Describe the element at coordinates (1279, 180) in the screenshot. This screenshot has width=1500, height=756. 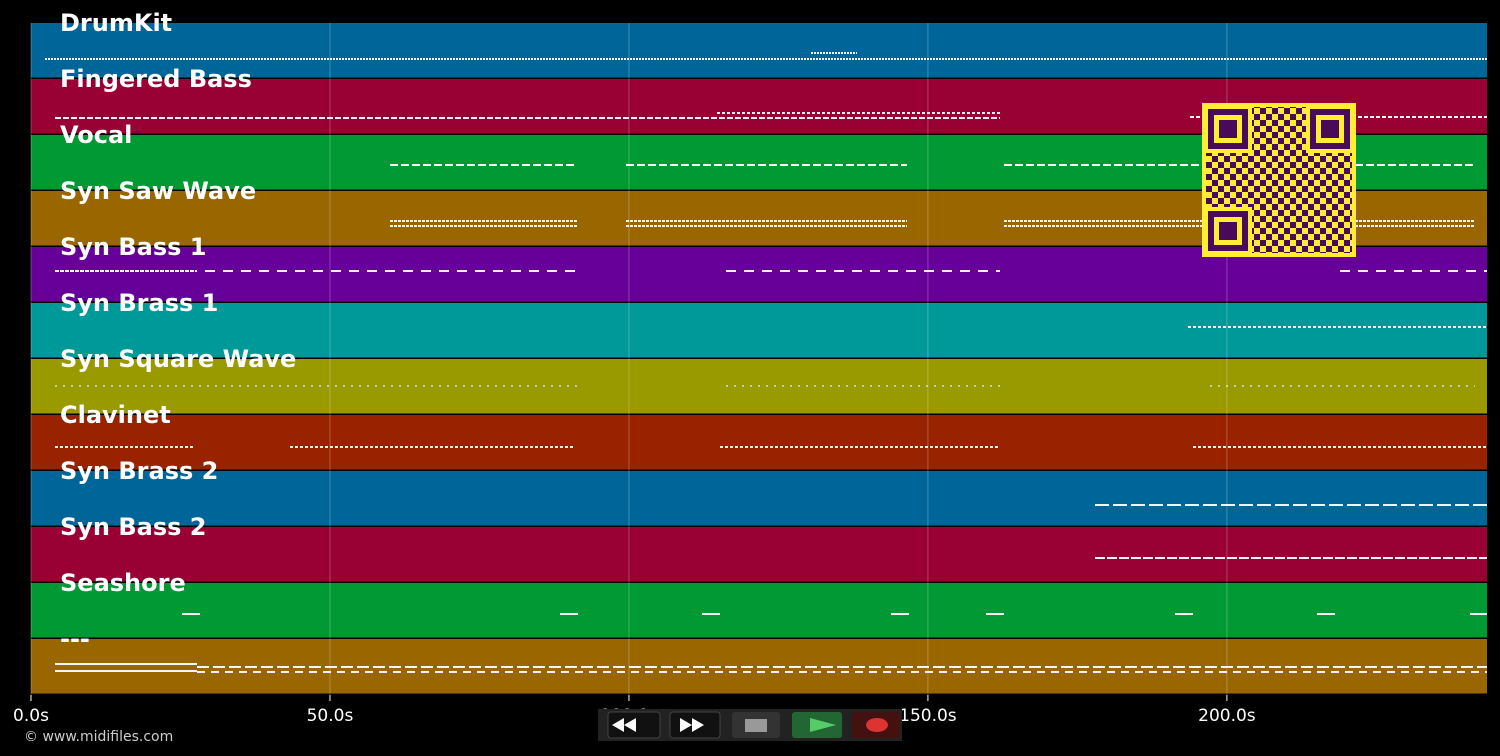
I see `qr-code` at that location.